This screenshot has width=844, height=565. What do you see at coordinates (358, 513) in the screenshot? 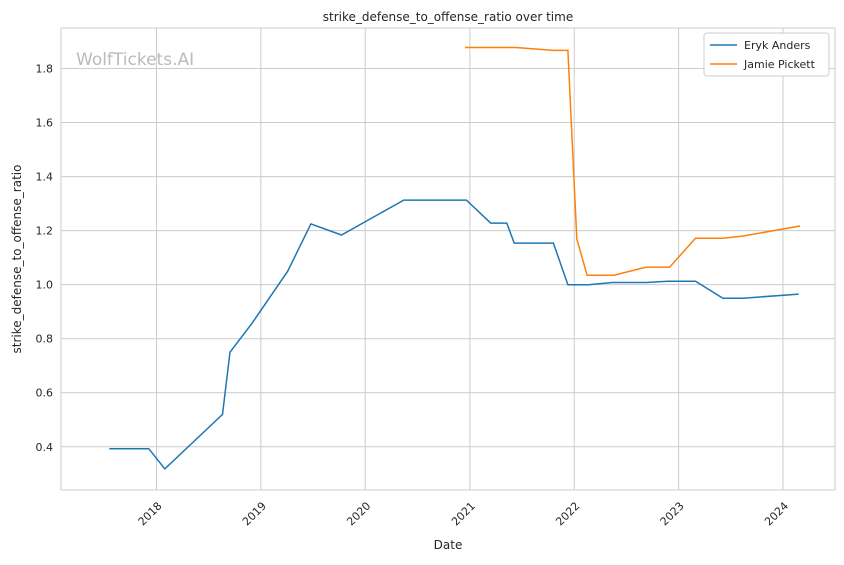
I see `x-tick-label: 2020` at bounding box center [358, 513].